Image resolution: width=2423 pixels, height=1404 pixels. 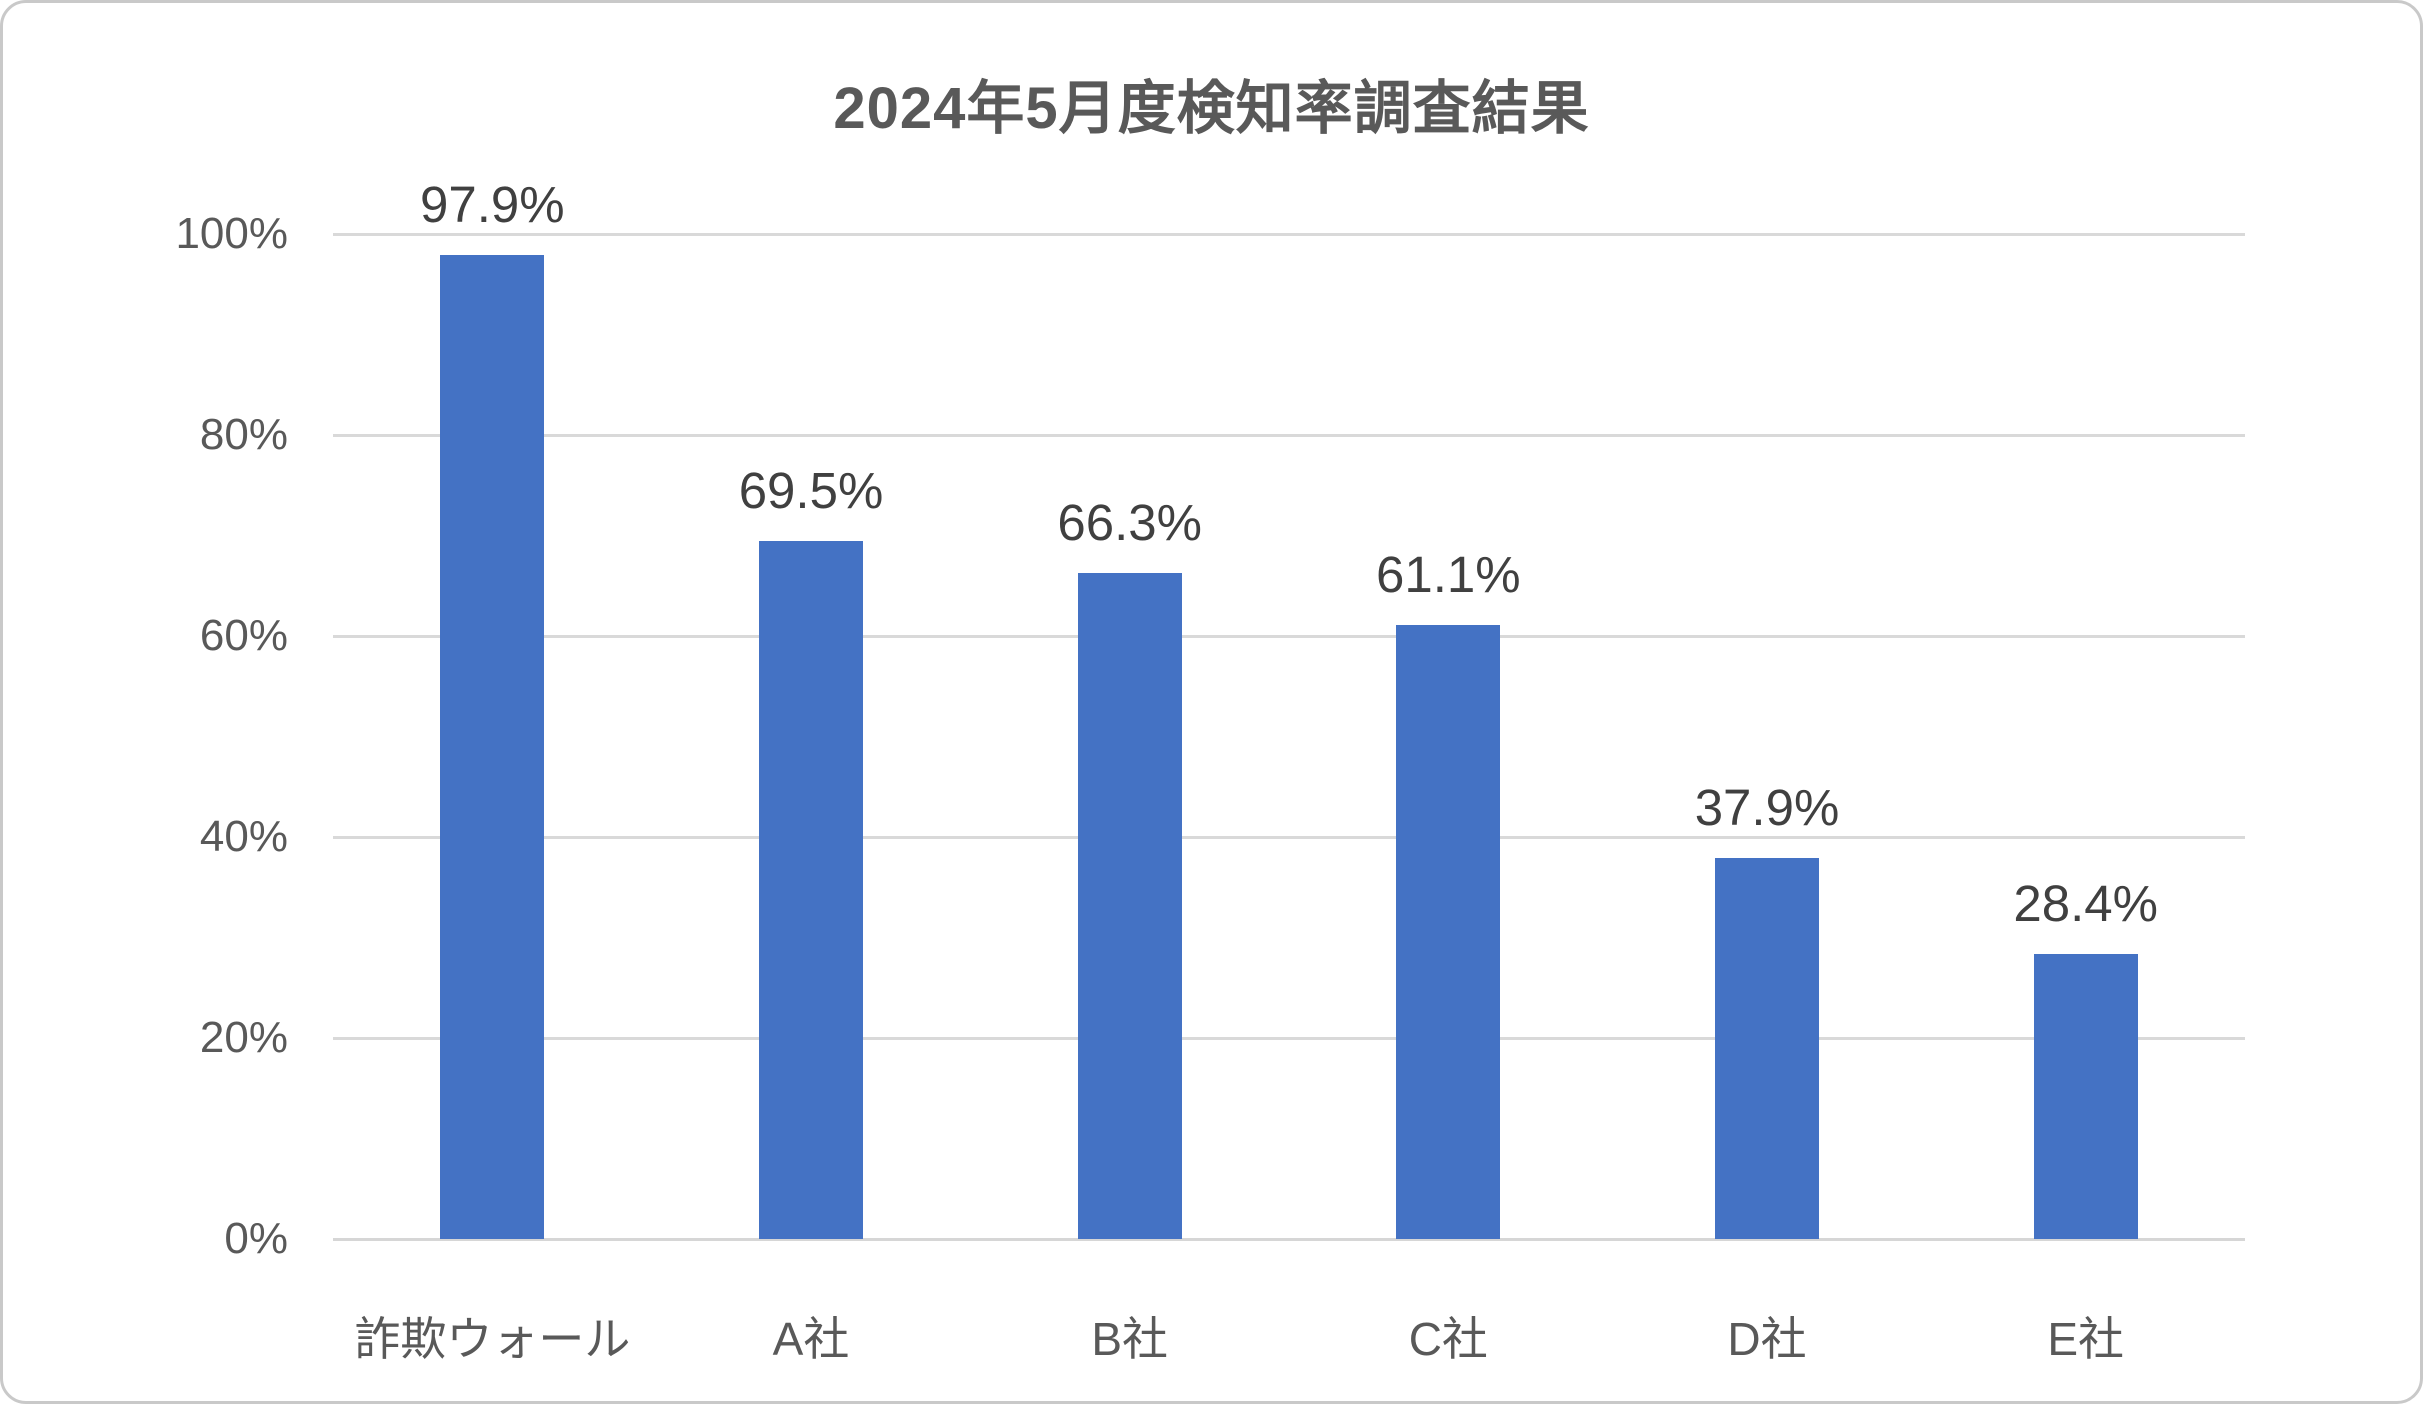 I want to click on x-axis-category-label: C社, so click(x=1448, y=1339).